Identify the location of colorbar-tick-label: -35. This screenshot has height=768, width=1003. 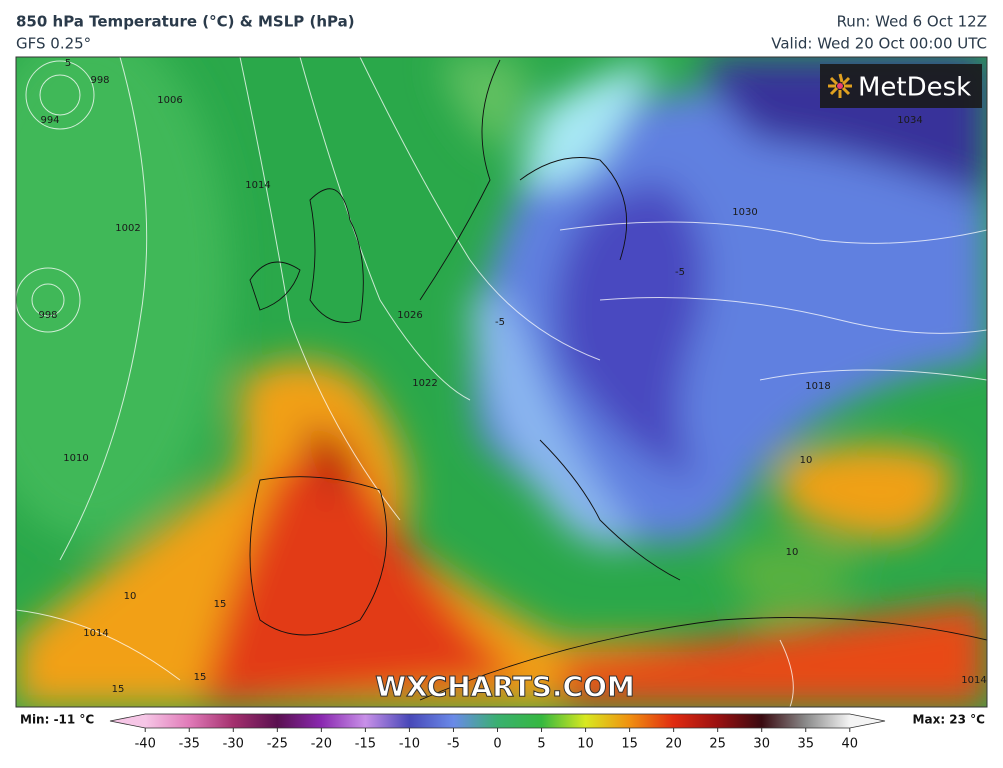
(189, 744).